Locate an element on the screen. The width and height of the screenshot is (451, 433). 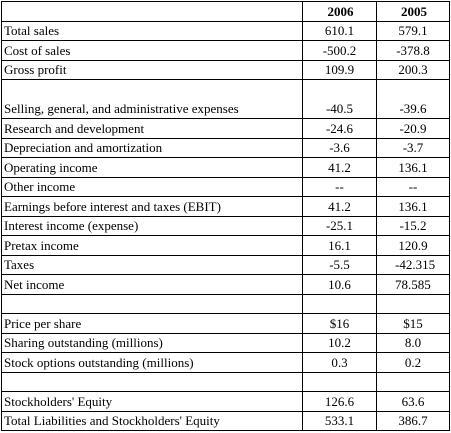
row-total-sales: Total sales 610.1 579.1 is located at coordinates (225, 30).